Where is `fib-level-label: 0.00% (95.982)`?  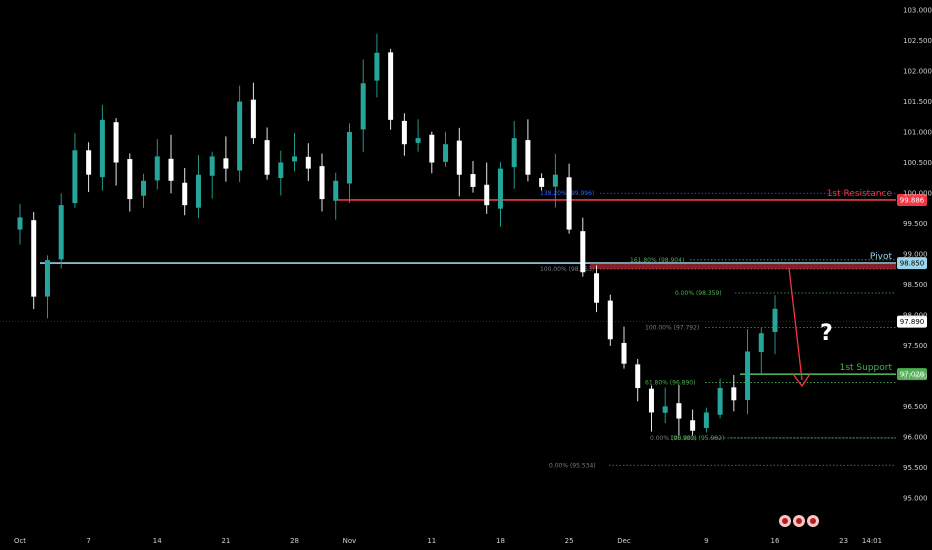 fib-level-label: 0.00% (95.982) is located at coordinates (673, 438).